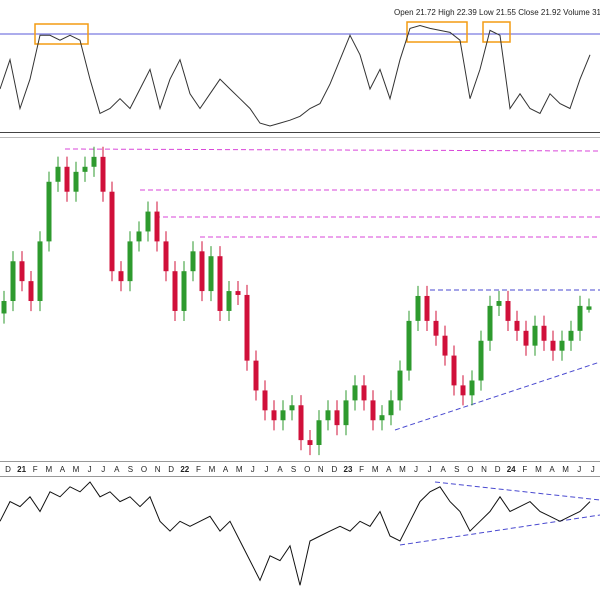 This screenshot has height=600, width=600. What do you see at coordinates (467, 12) in the screenshot?
I see `value: 22.39` at bounding box center [467, 12].